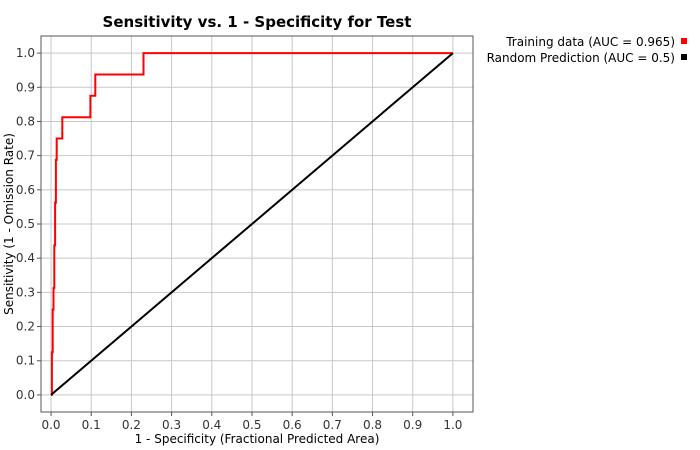 The width and height of the screenshot is (700, 450). Describe the element at coordinates (581, 58) in the screenshot. I see `legend-random-prediction-label: Random Prediction (AUC = 0.5)` at that location.